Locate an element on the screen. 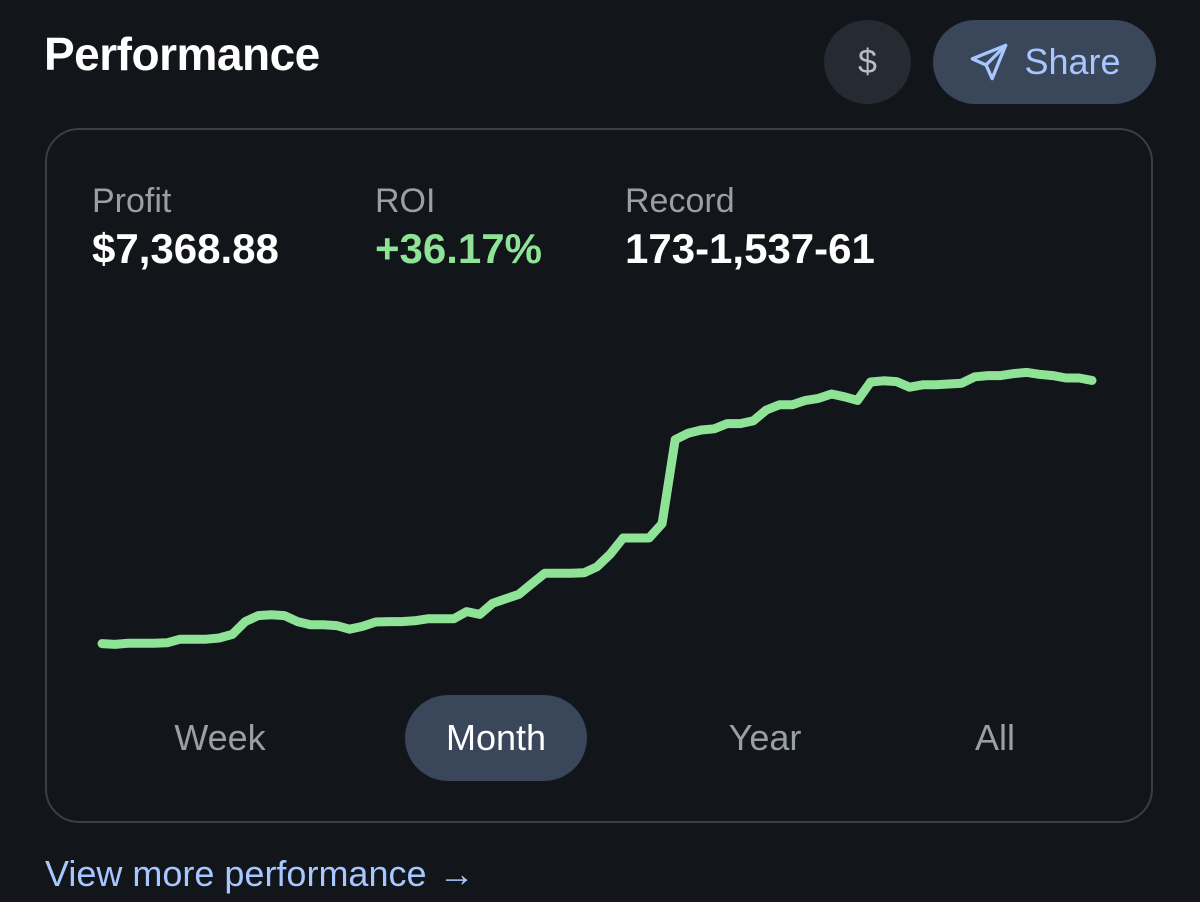 Image resolution: width=1200 pixels, height=902 pixels. record-value: 173-1,537-61 is located at coordinates (750, 248).